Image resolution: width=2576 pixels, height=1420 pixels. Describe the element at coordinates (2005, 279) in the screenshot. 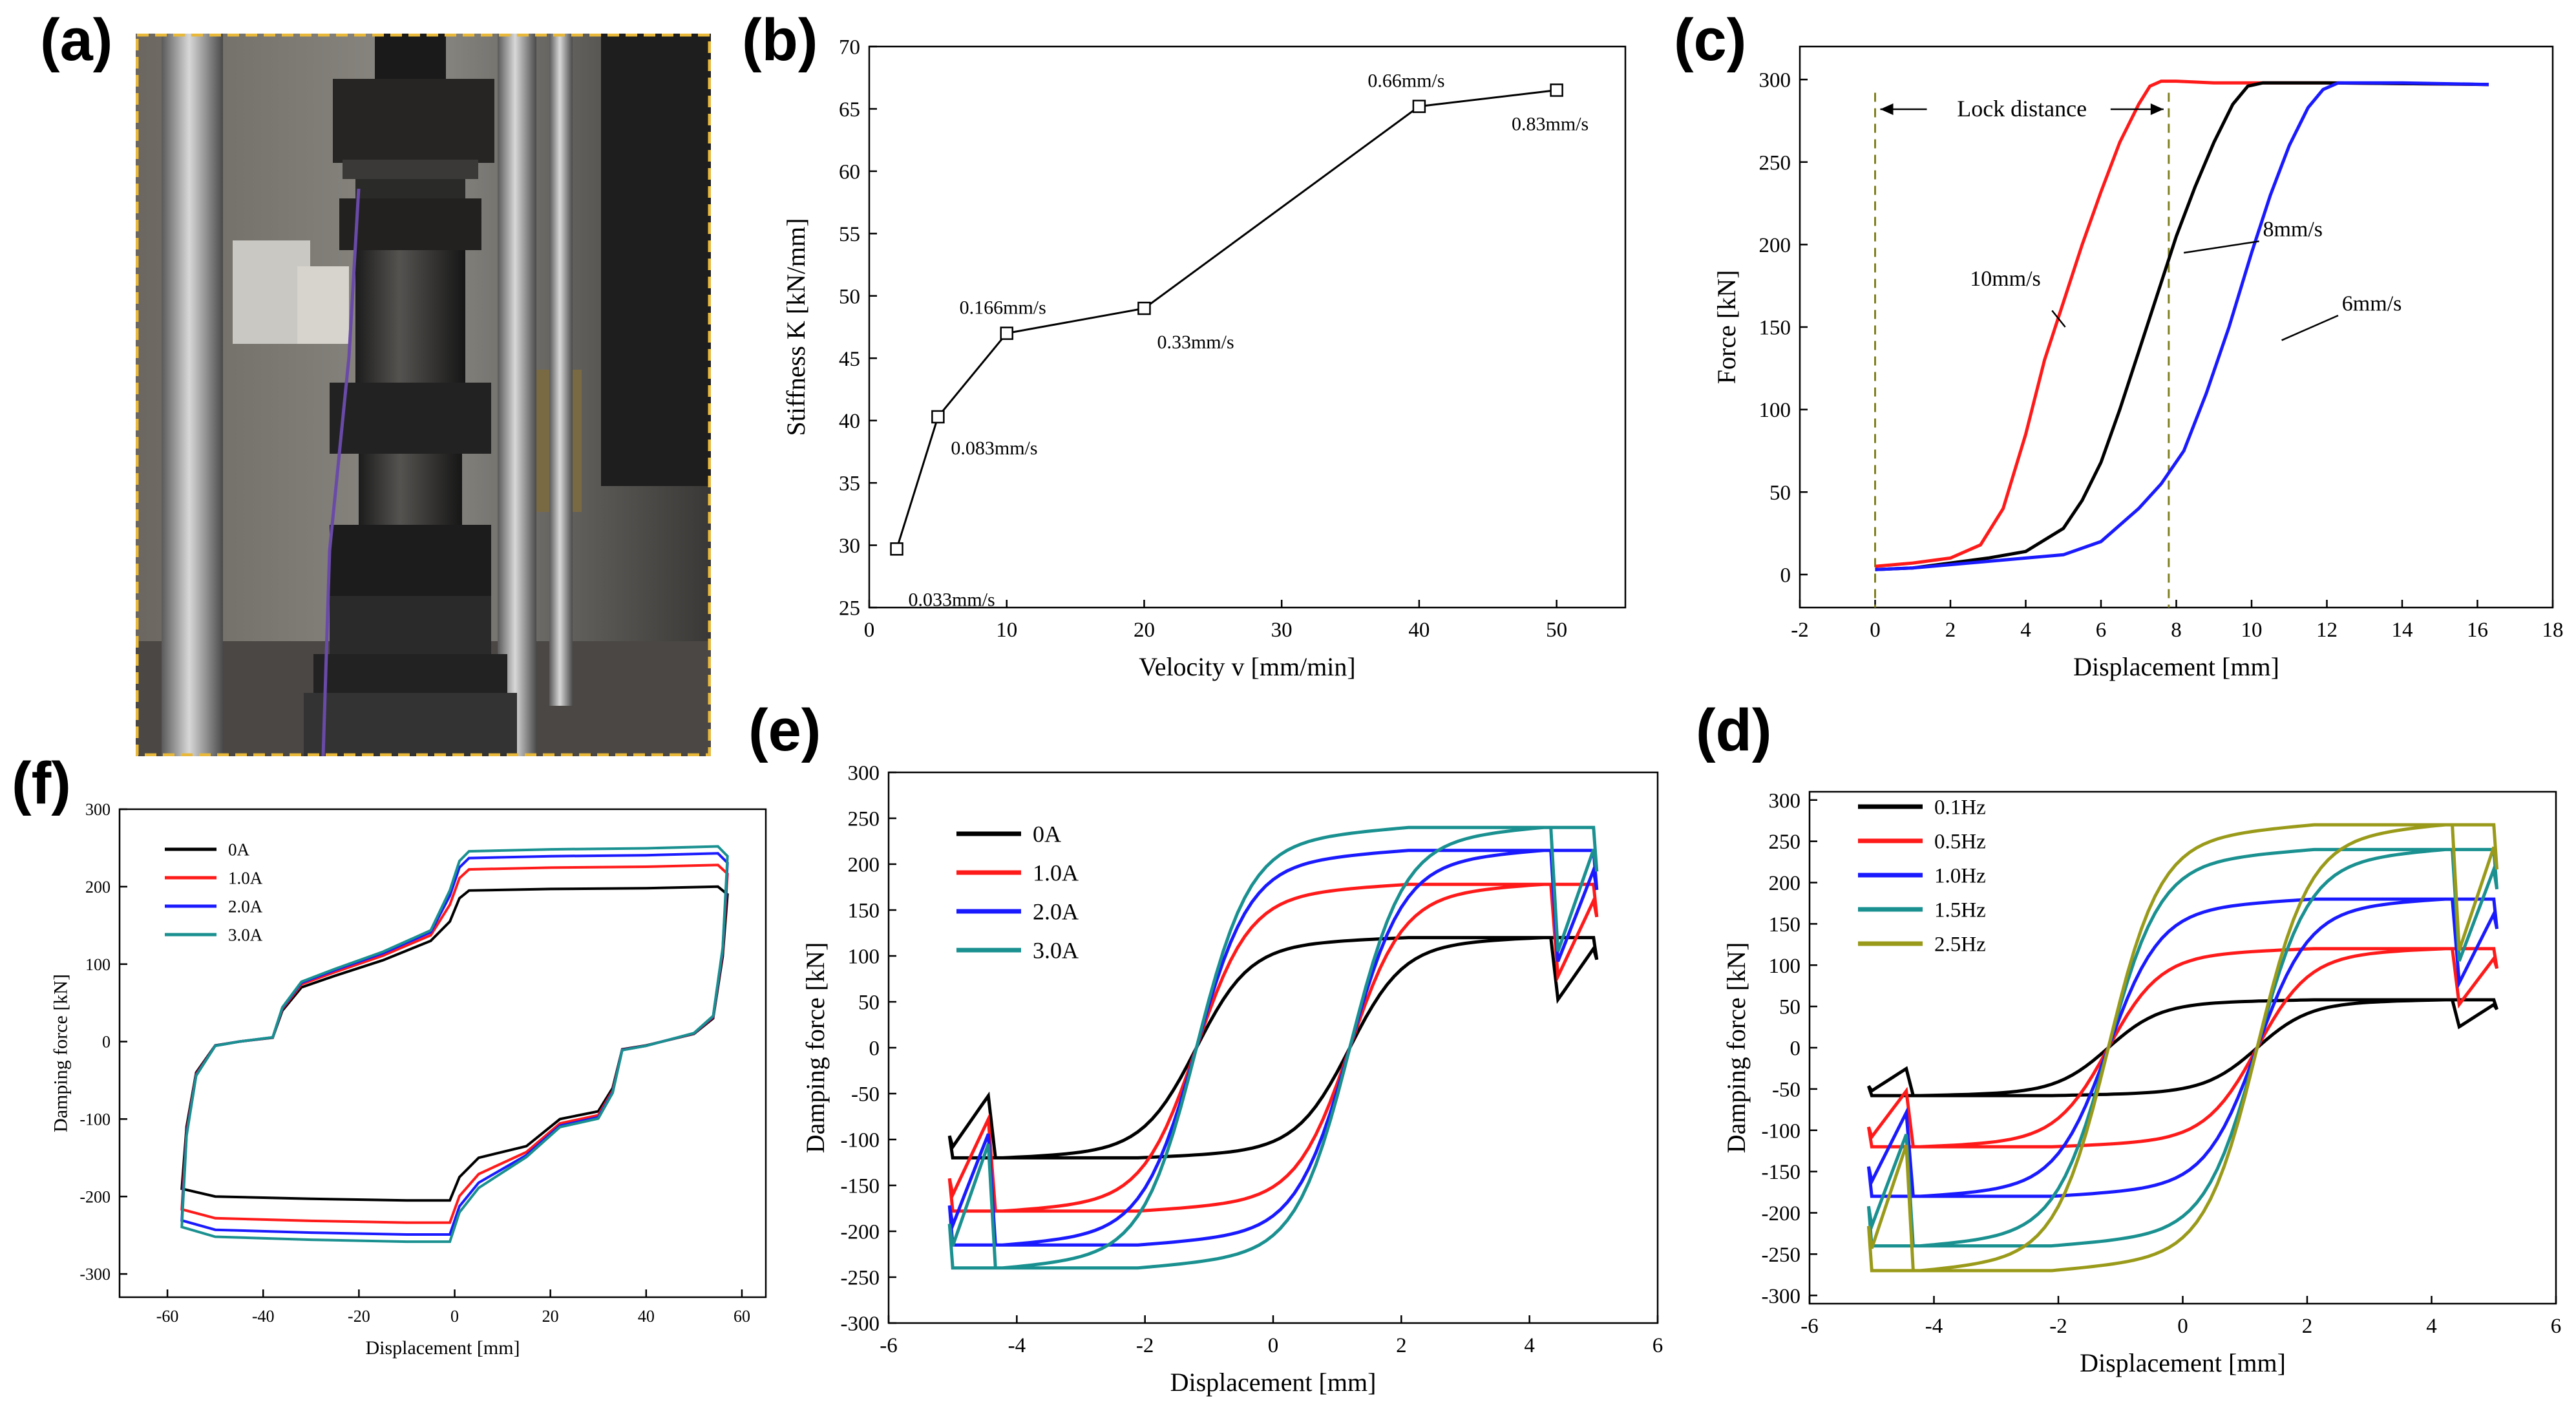

I see `force-series-label: 10mm/s` at that location.